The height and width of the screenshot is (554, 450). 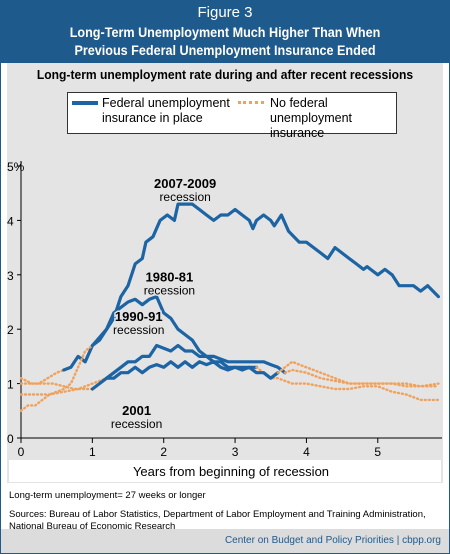 I want to click on x-axis-label-band, so click(x=225, y=471).